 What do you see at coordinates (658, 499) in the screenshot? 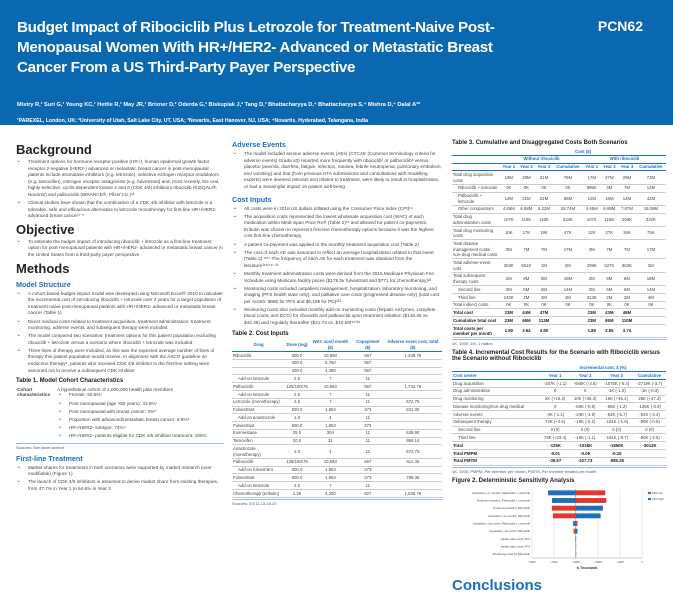
I see `legend-label: 20% high` at bounding box center [658, 499].